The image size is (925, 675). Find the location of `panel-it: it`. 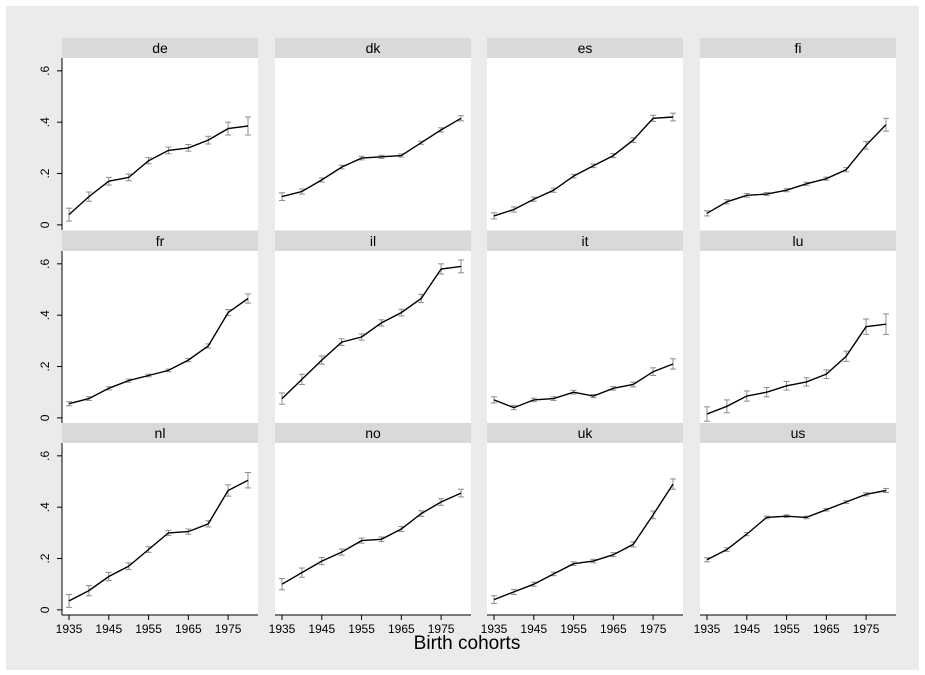

panel-it: it is located at coordinates (585, 327).